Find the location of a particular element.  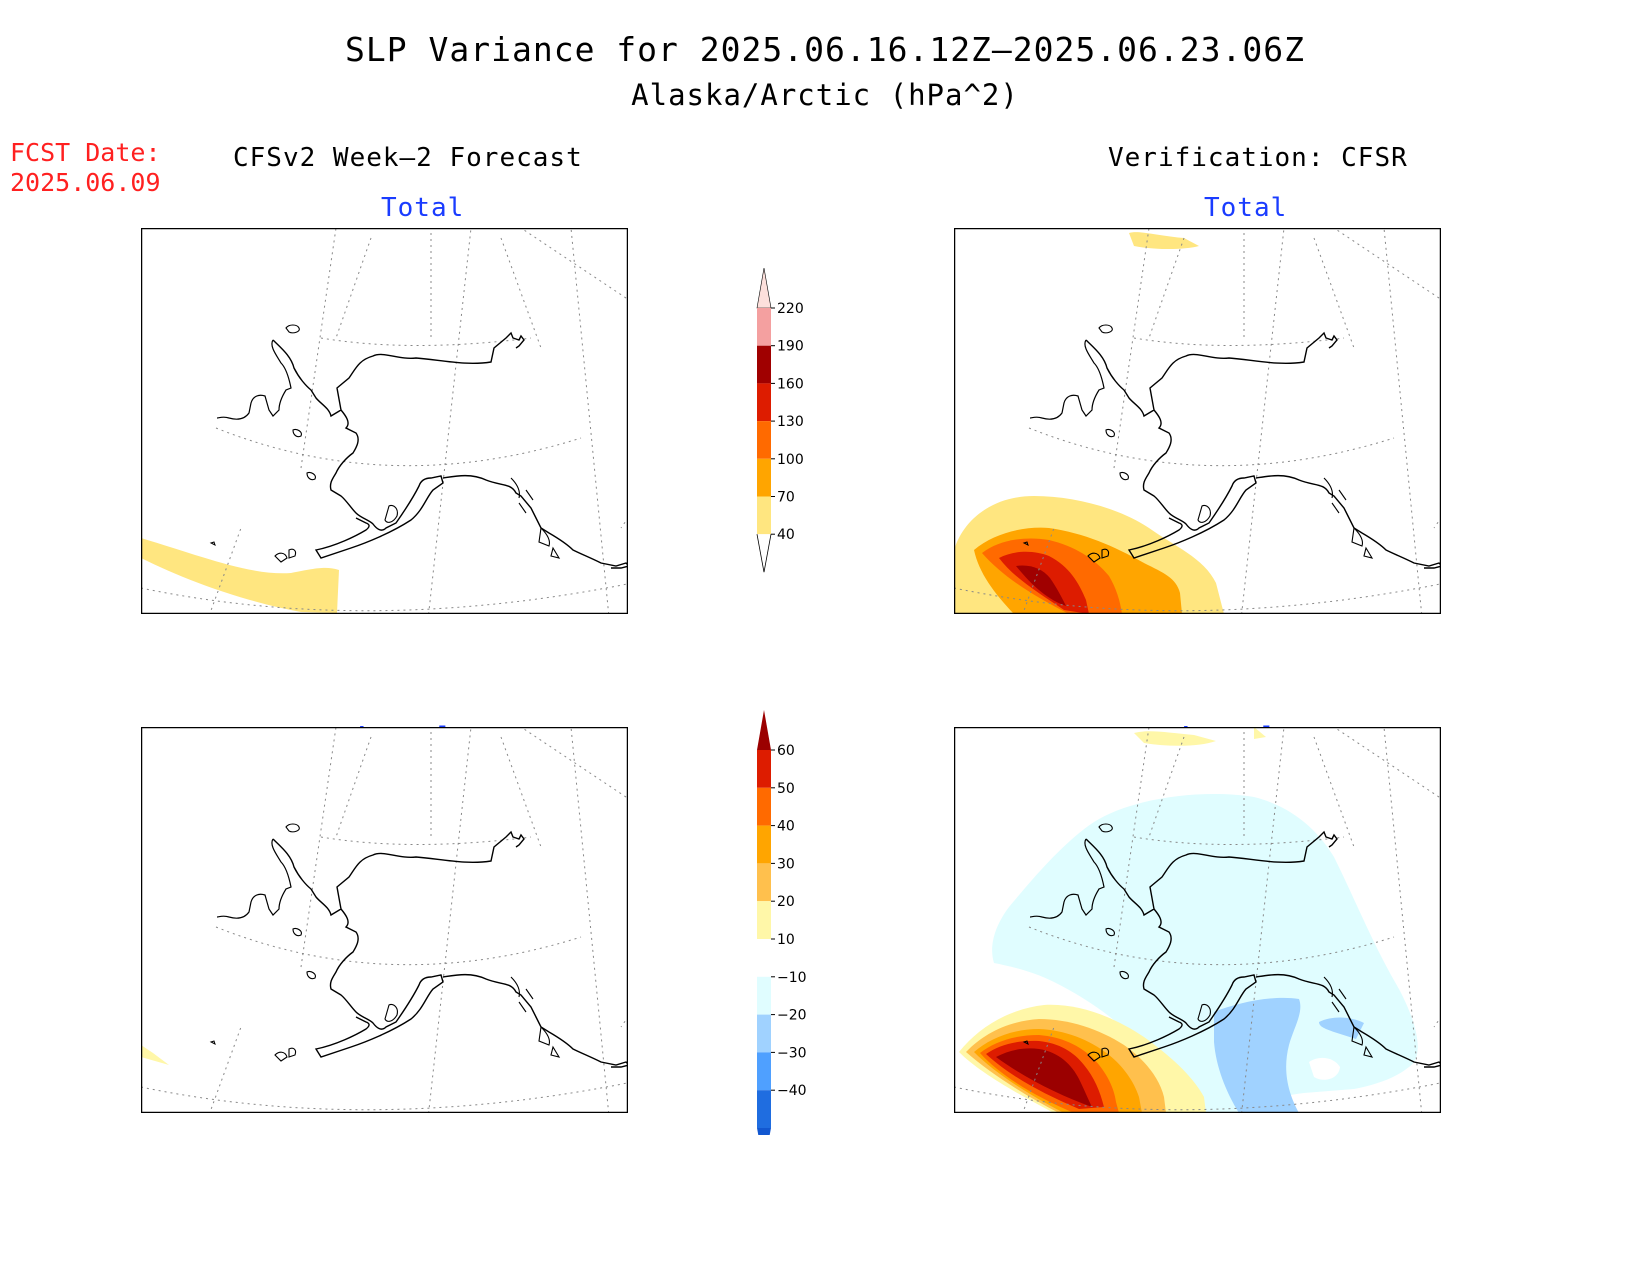

panel-title-top-right: Total is located at coordinates (1246, 208).